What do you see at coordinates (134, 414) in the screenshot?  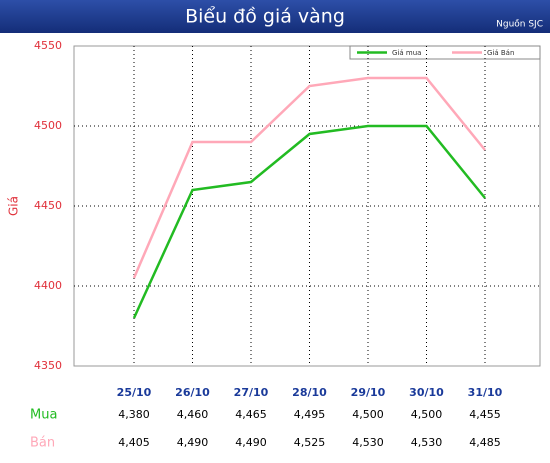 I see `table-value: 4,380` at bounding box center [134, 414].